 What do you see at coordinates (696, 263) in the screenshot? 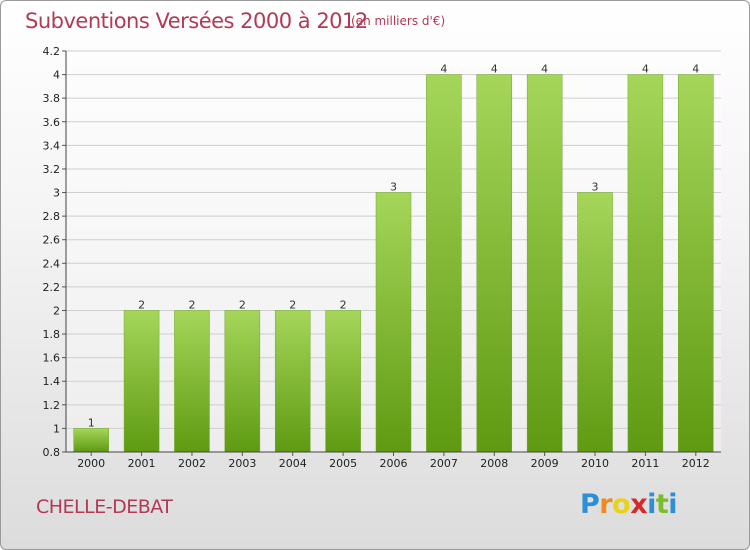
I see `bar-2012` at bounding box center [696, 263].